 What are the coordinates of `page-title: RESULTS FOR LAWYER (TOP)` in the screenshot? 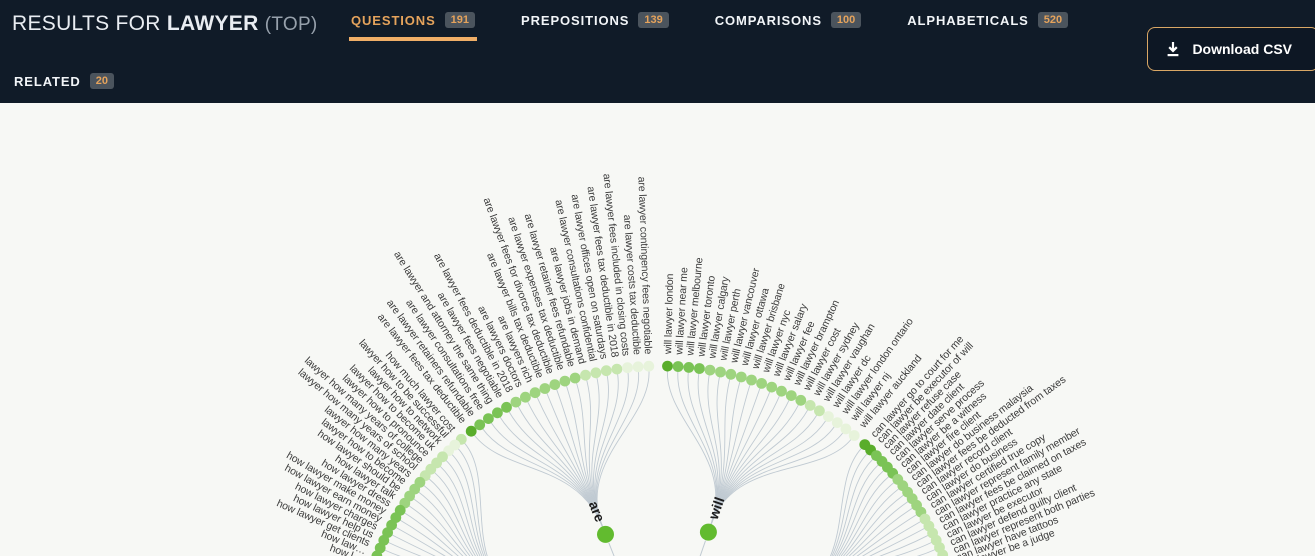 It's located at (180, 22).